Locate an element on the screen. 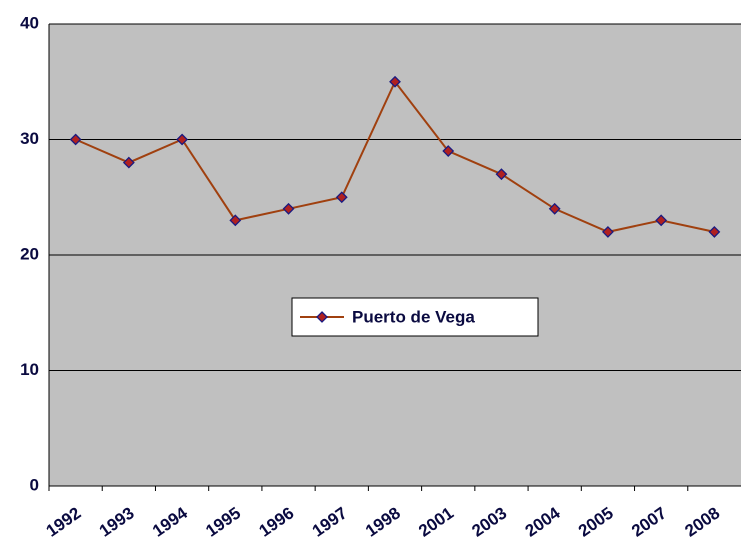  x-tick-label: 2003 is located at coordinates (489, 521).